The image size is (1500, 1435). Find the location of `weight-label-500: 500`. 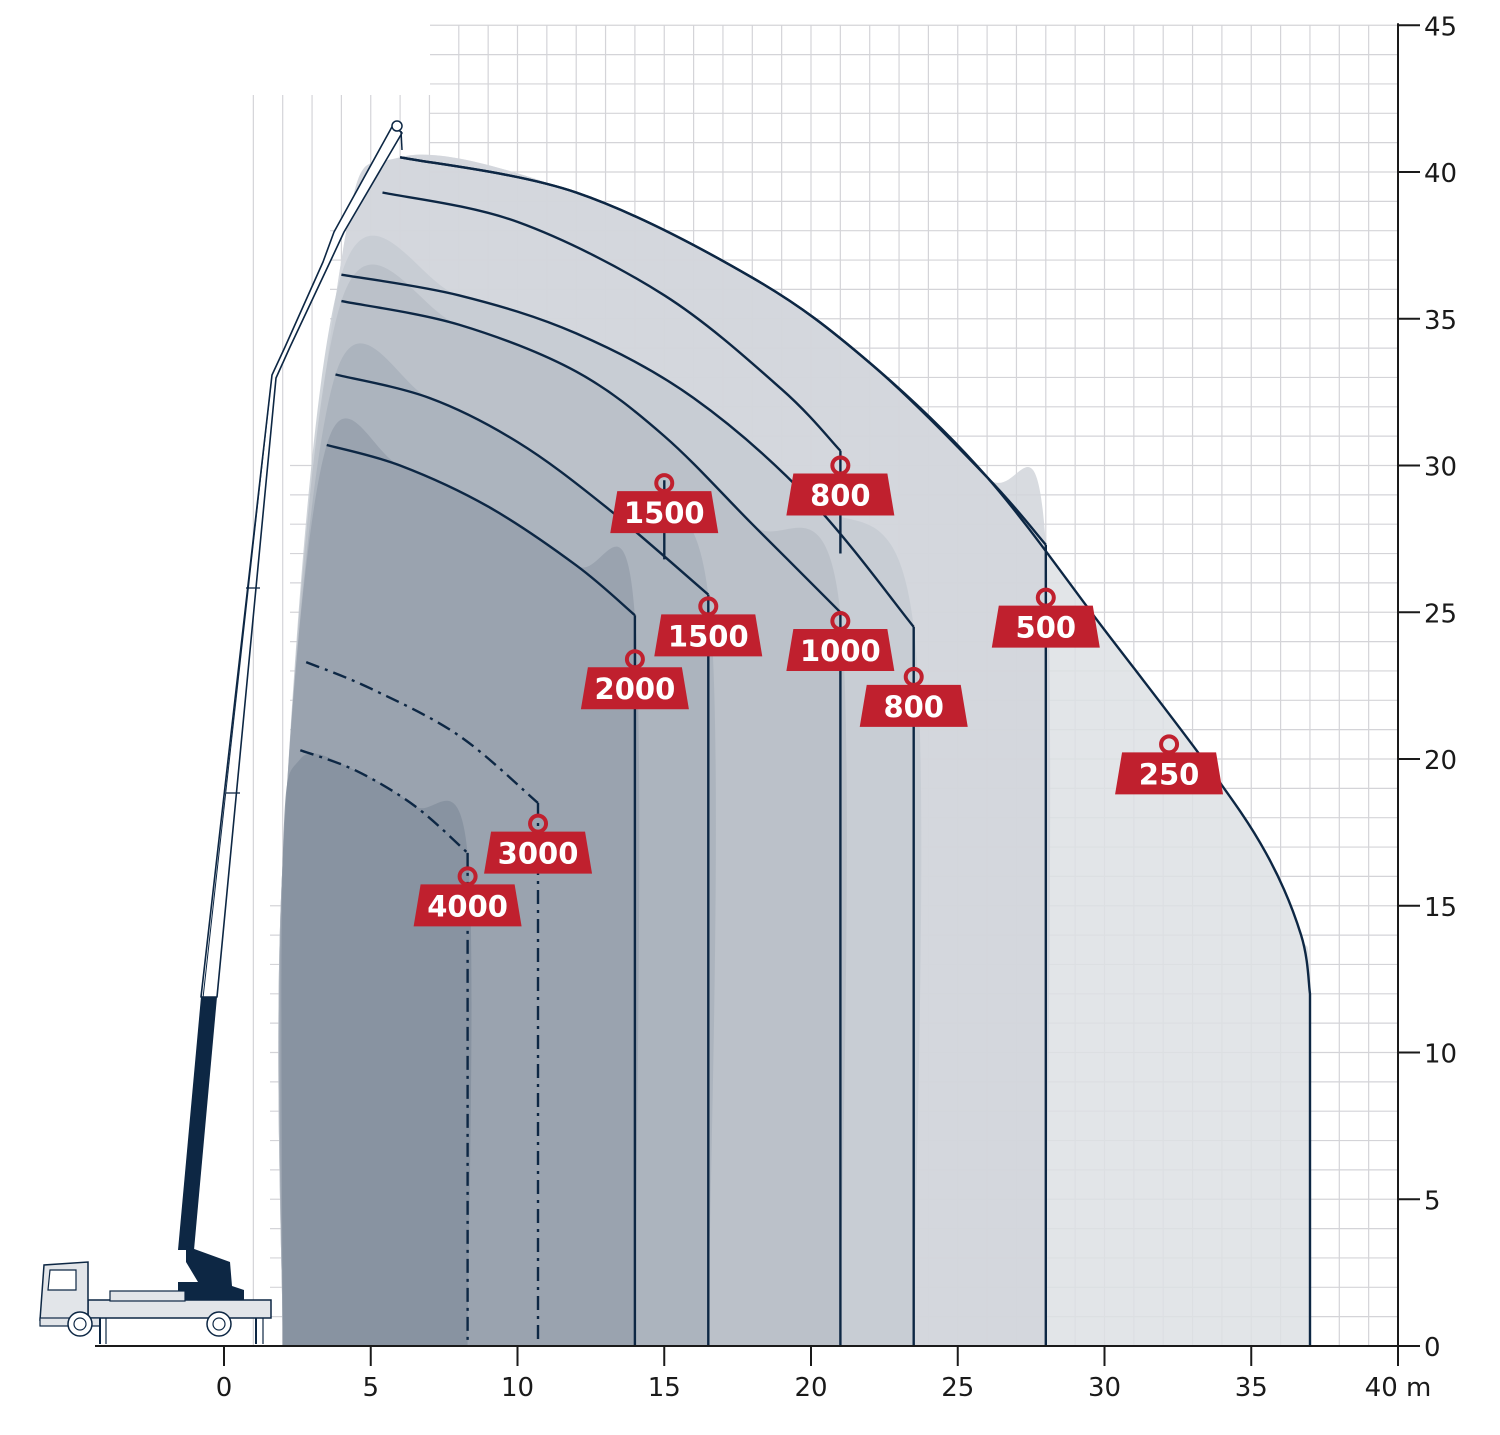

weight-label-500: 500 is located at coordinates (1045, 617).